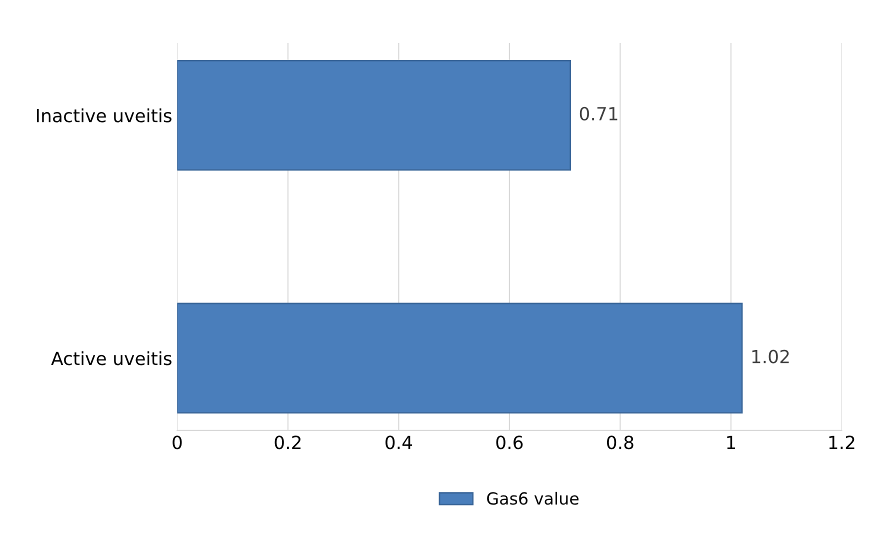 The height and width of the screenshot is (538, 886). What do you see at coordinates (841, 442) in the screenshot?
I see `x-tick-label: 1.2` at bounding box center [841, 442].